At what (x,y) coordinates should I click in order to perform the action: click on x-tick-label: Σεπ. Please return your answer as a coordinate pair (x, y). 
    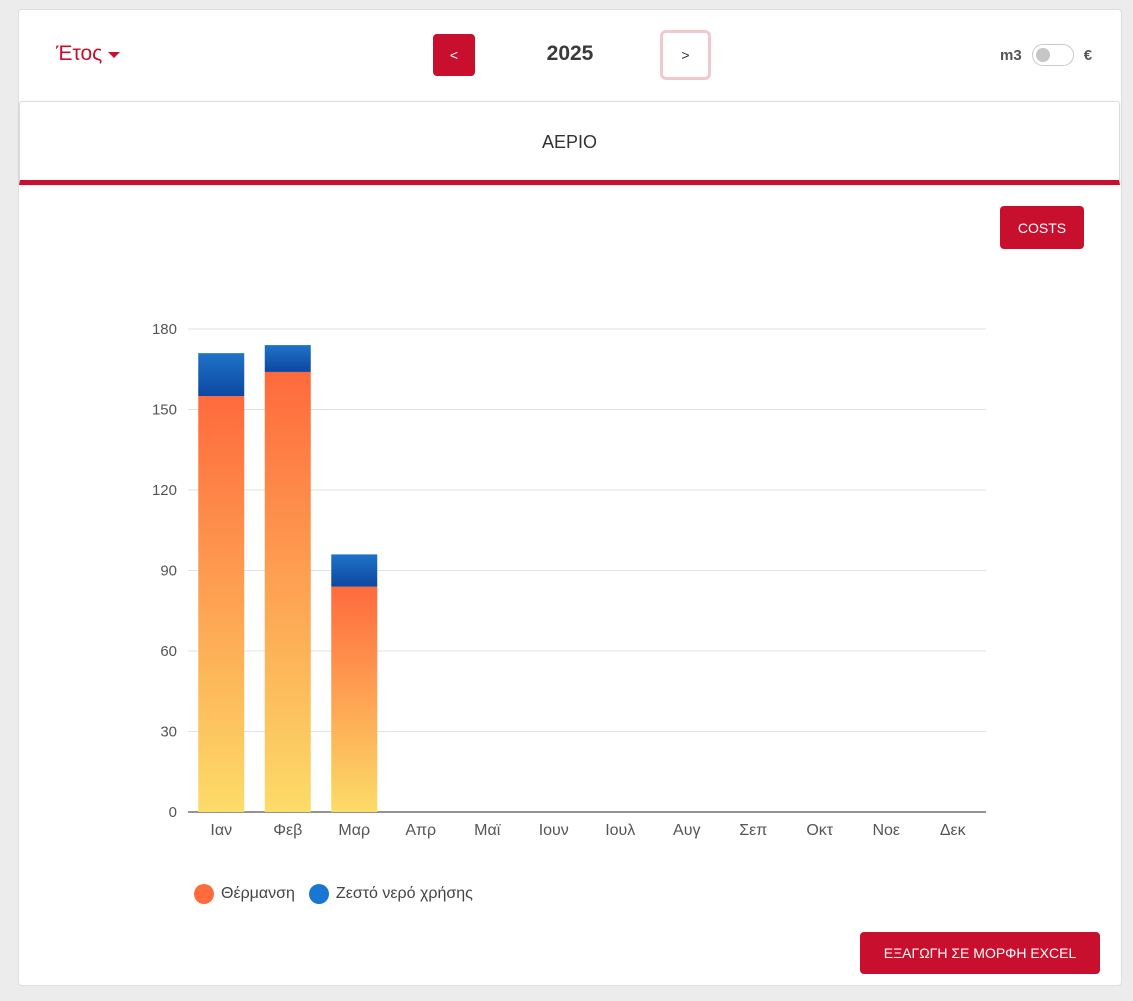
    Looking at the image, I should click on (753, 830).